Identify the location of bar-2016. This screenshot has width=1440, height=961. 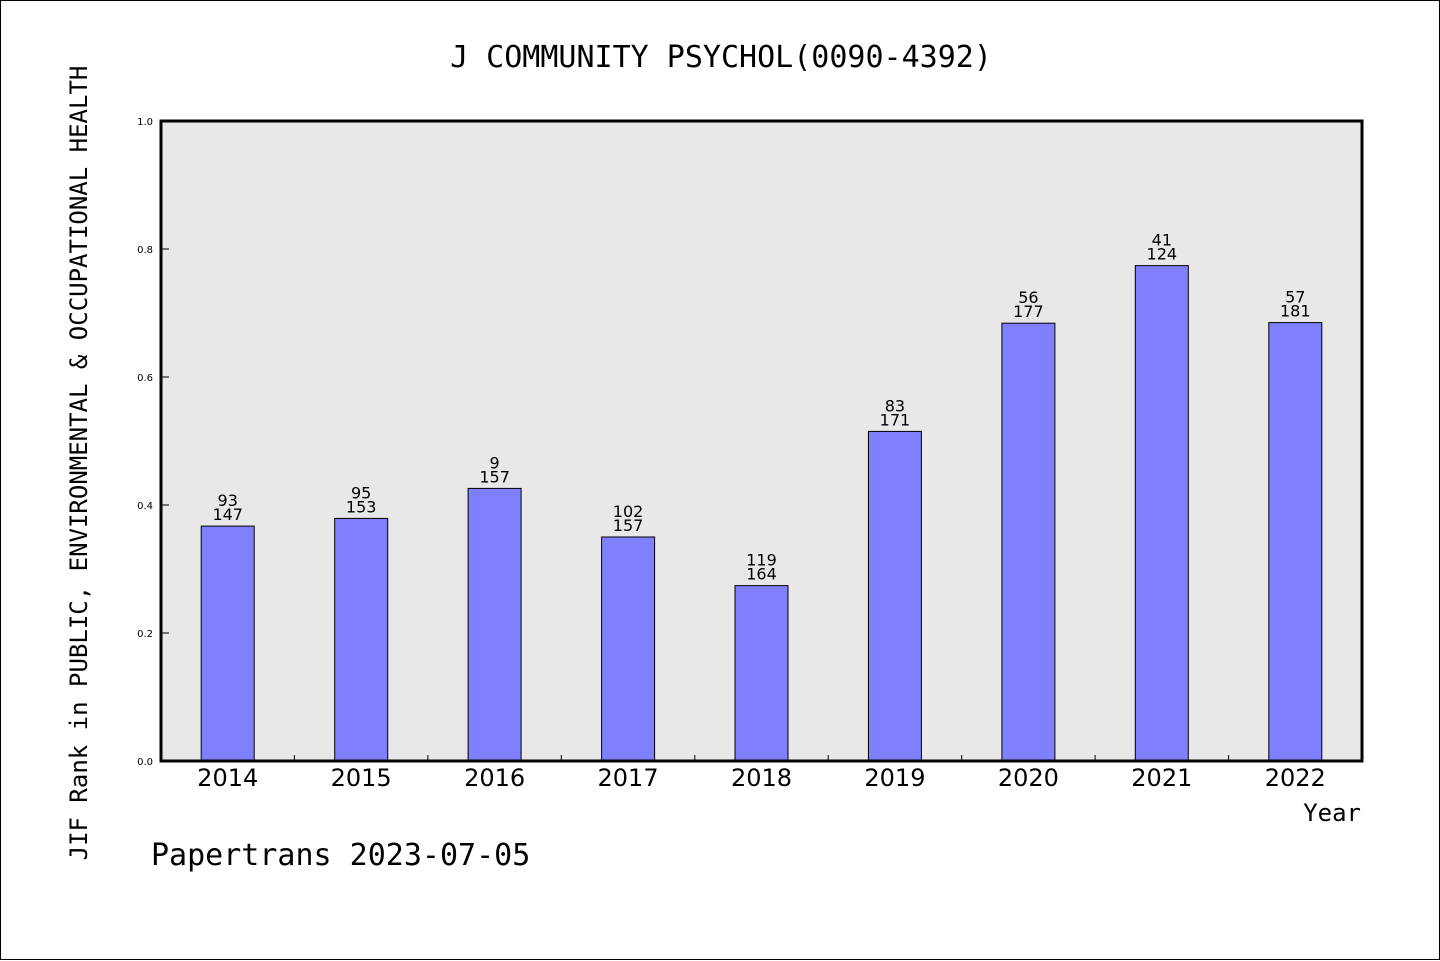
(494, 624).